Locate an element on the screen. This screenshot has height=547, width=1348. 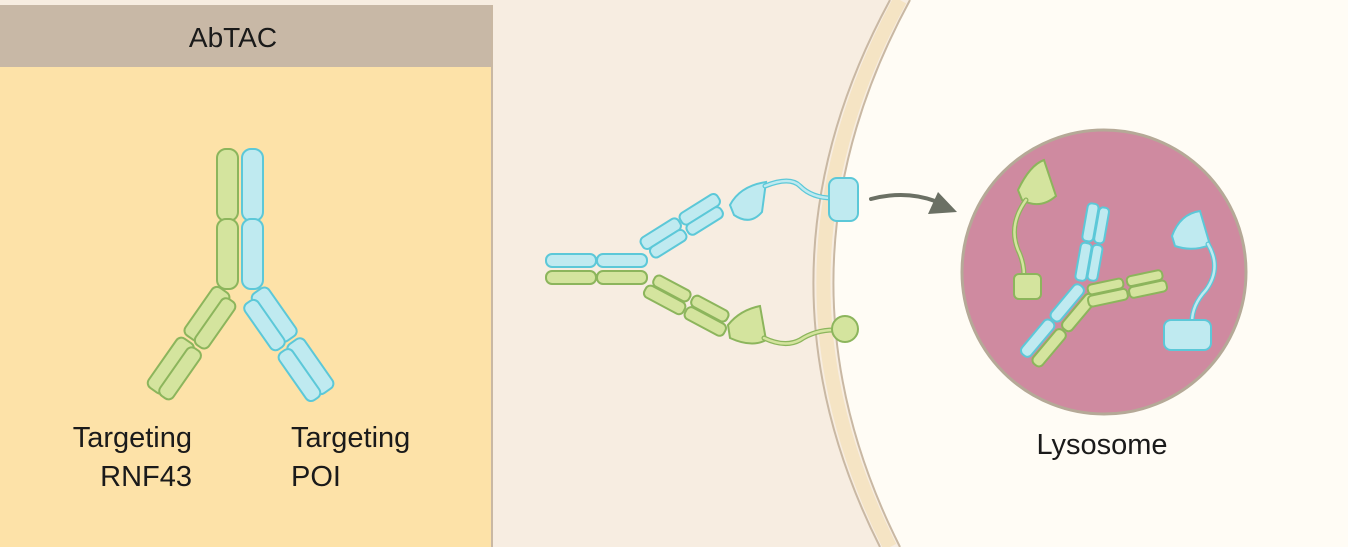
green-receptor-icon is located at coordinates (792, 325).